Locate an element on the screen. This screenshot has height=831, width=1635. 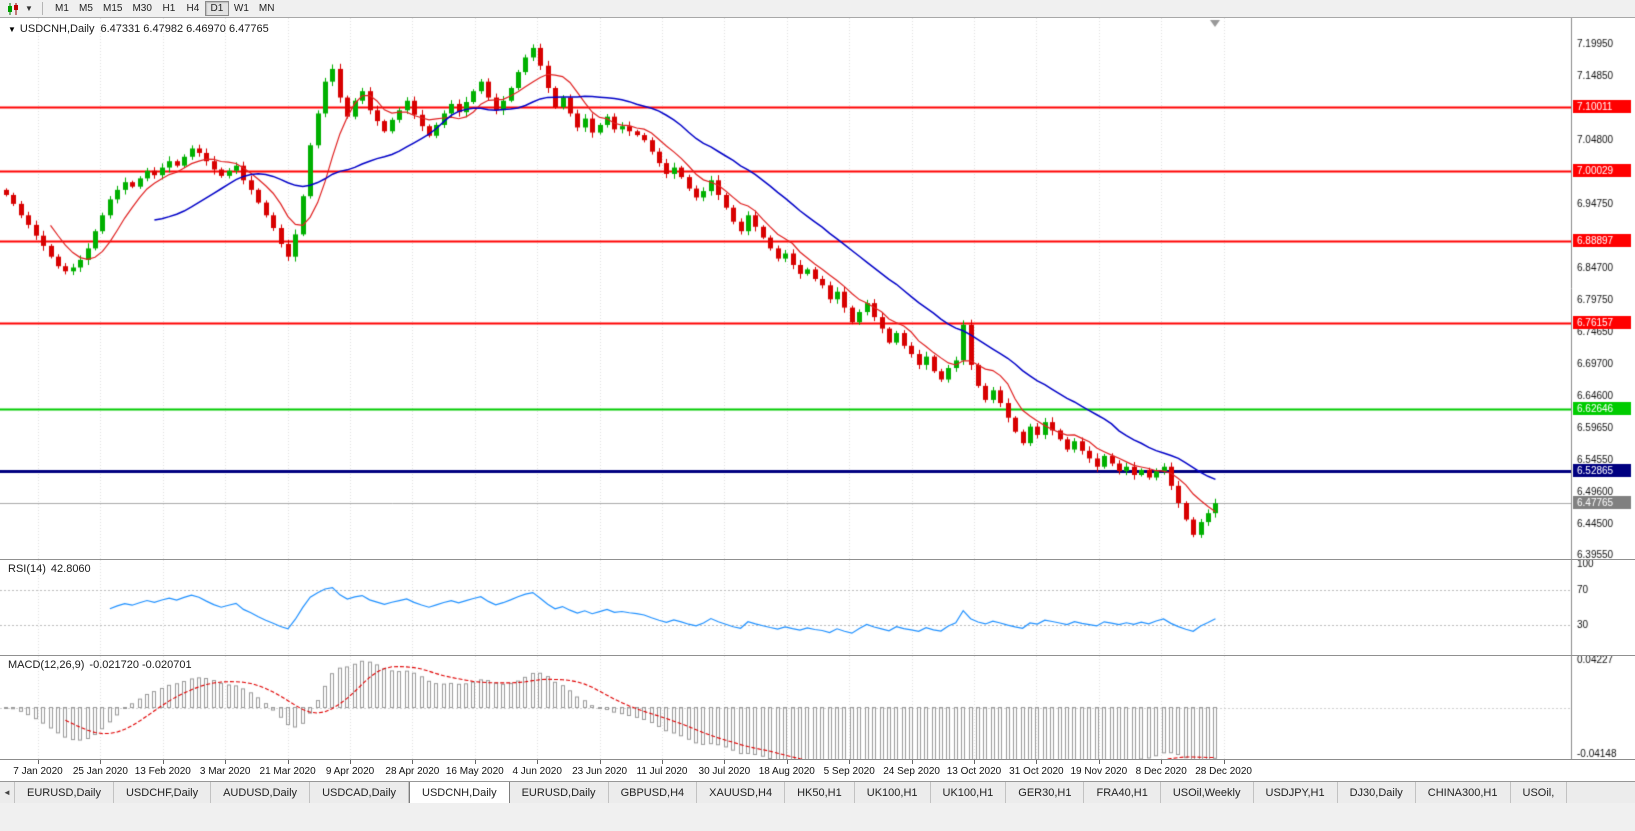
date-axis-label: 11 Jul 2020 is located at coordinates (662, 771).